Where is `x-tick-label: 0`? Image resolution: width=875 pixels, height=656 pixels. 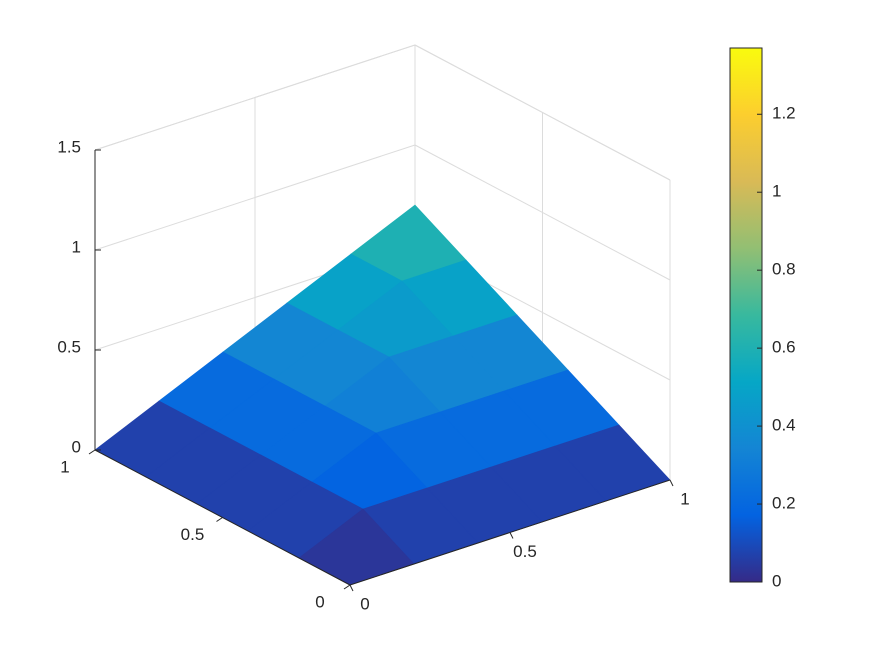
x-tick-label: 0 is located at coordinates (364, 603).